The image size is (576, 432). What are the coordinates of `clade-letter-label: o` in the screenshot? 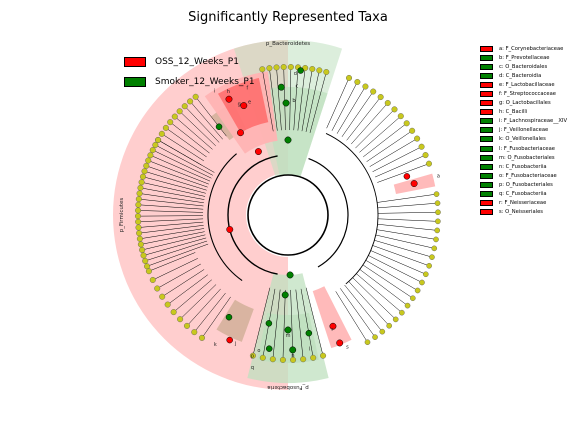 It's located at (258, 351).